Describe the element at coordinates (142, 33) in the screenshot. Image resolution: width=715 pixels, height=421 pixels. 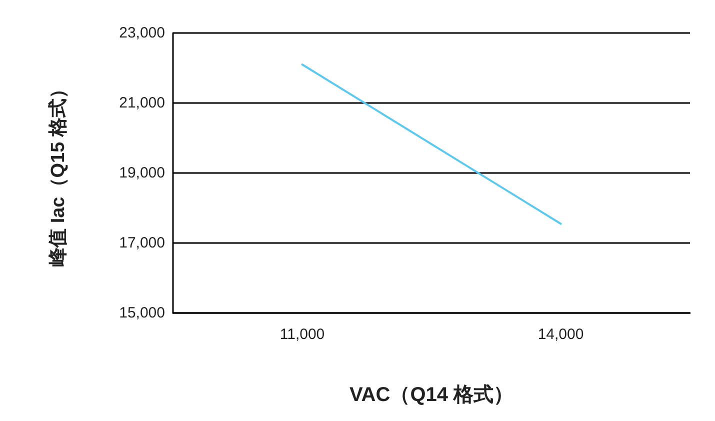
I see `y-tick-label: 23,000` at that location.